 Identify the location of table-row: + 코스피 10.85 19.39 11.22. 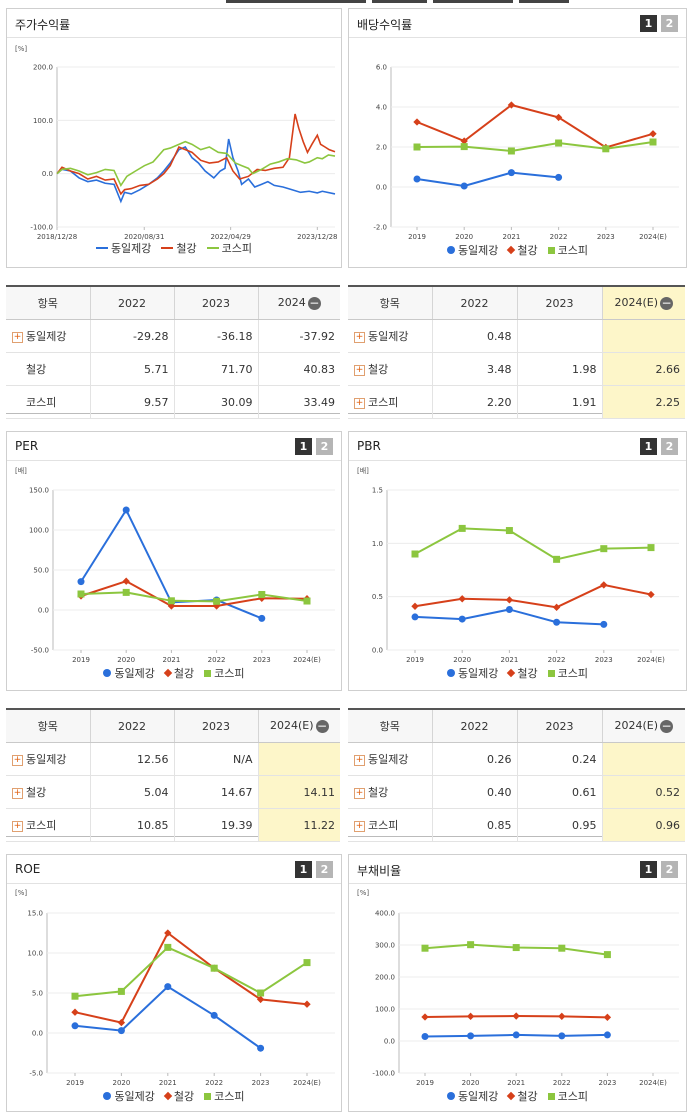
(173, 825).